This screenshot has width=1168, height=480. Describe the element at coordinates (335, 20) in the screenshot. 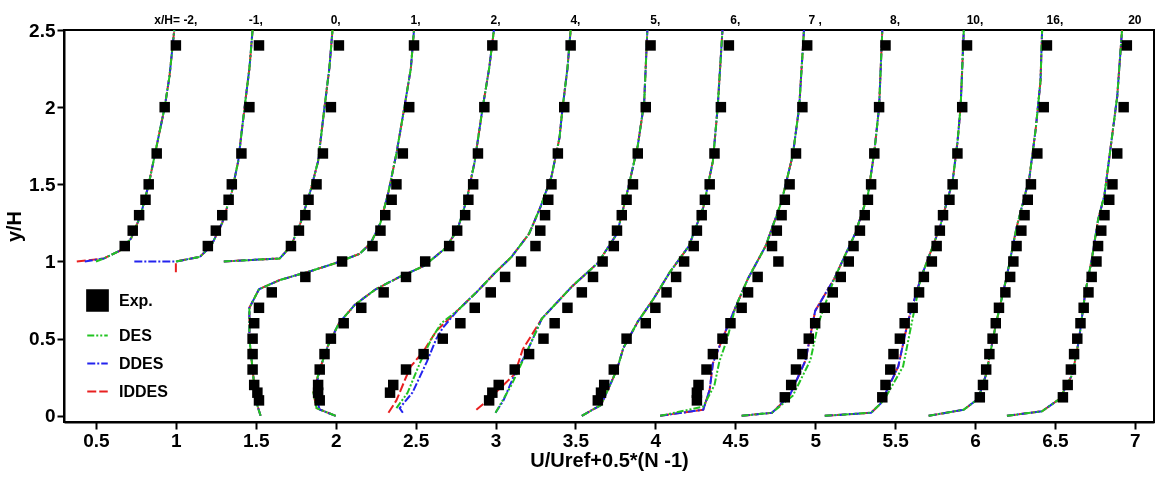

I see `text: 0,` at that location.